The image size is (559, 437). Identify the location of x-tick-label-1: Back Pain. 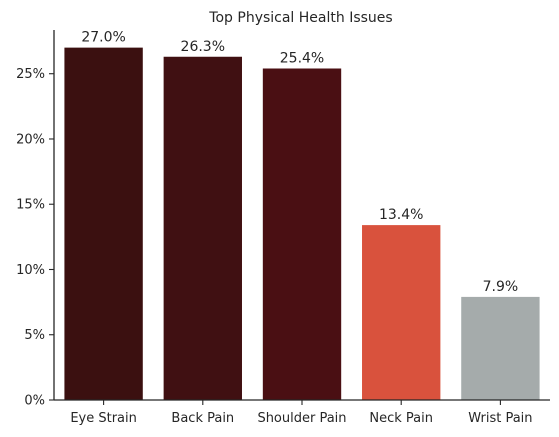
(202, 418).